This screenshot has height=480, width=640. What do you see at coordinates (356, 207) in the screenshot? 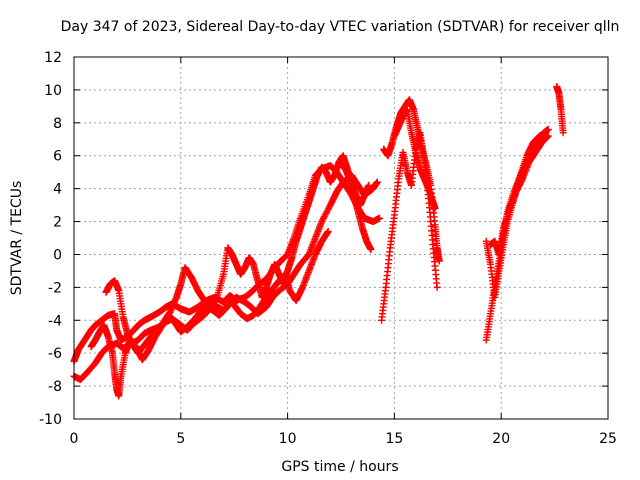
I see `series-track-e` at bounding box center [356, 207].